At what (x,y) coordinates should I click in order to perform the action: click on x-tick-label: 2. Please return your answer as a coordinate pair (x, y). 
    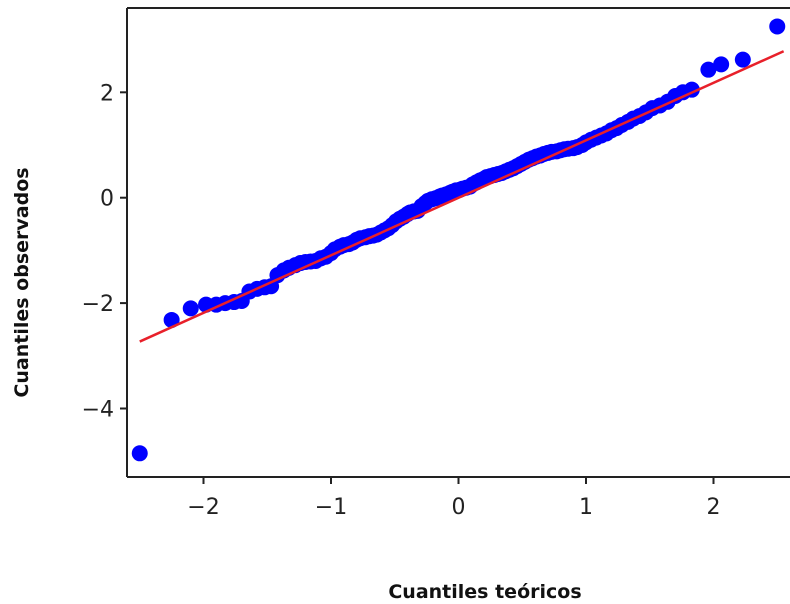
    Looking at the image, I should click on (714, 507).